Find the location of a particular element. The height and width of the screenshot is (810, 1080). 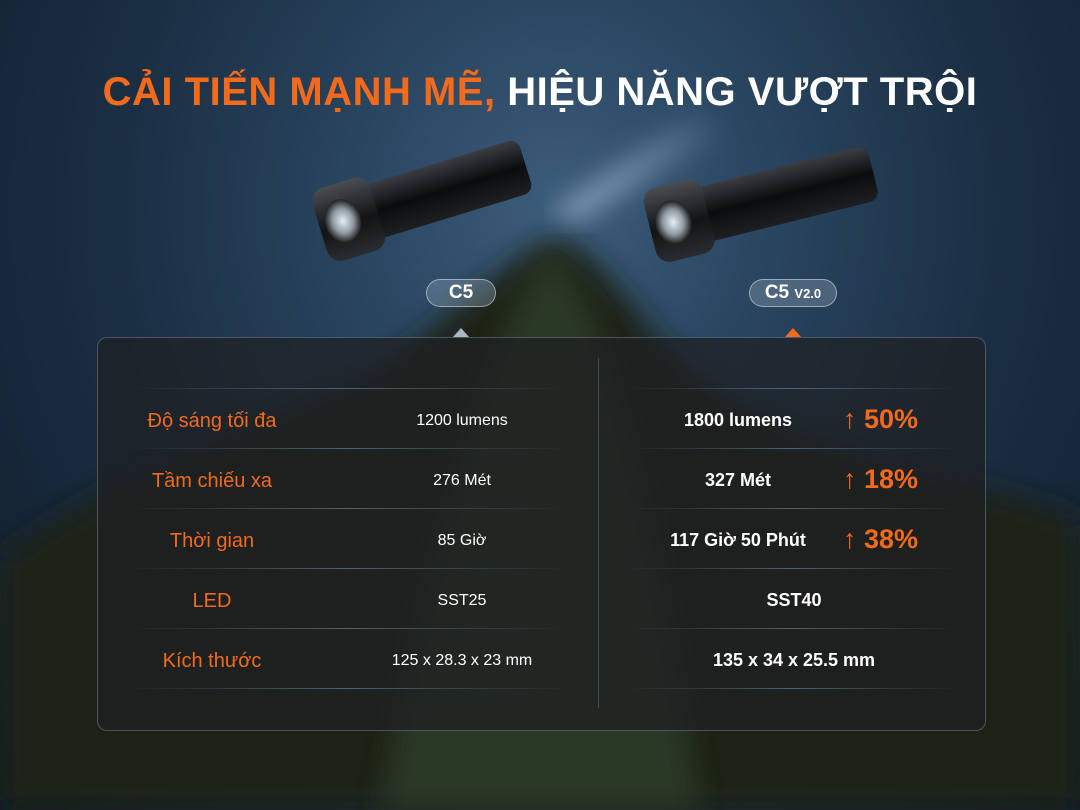

c5v2-value: SST40 is located at coordinates (794, 600).